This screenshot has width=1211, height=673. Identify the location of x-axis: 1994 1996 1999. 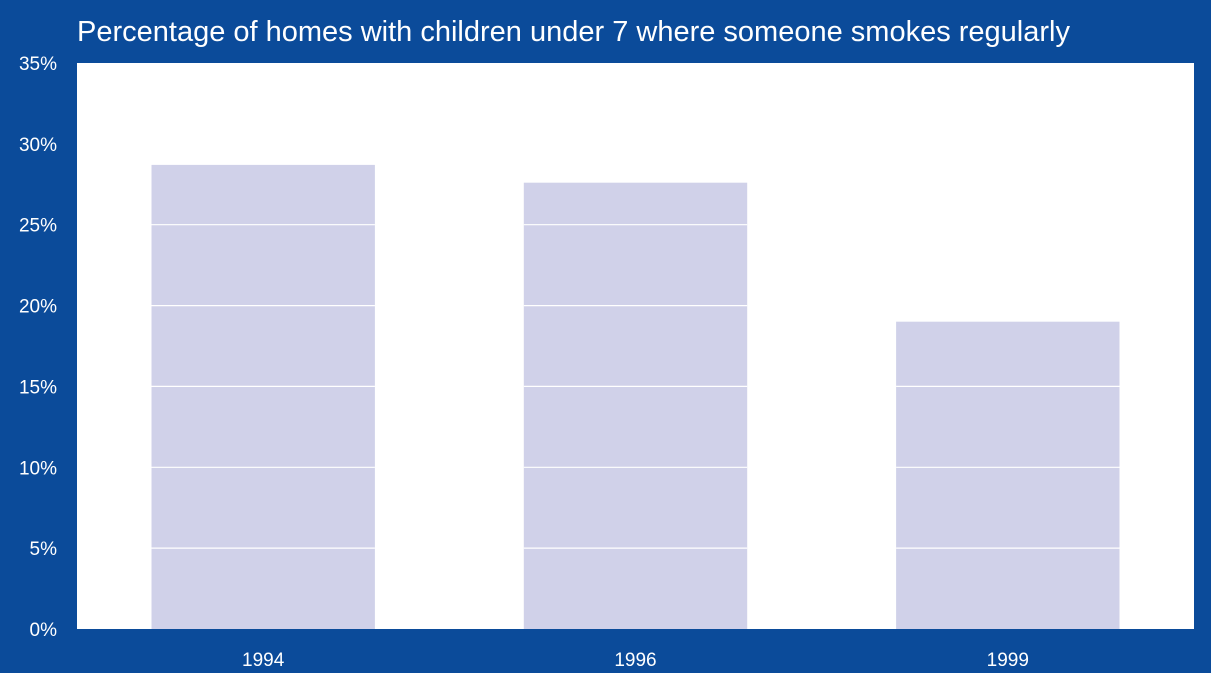
(635, 660).